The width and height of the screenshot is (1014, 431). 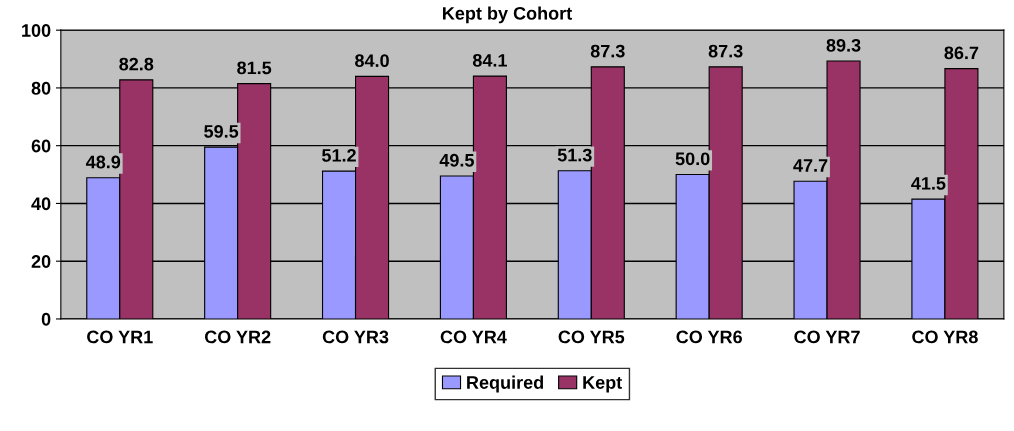 What do you see at coordinates (961, 53) in the screenshot?
I see `data-label: 86.7` at bounding box center [961, 53].